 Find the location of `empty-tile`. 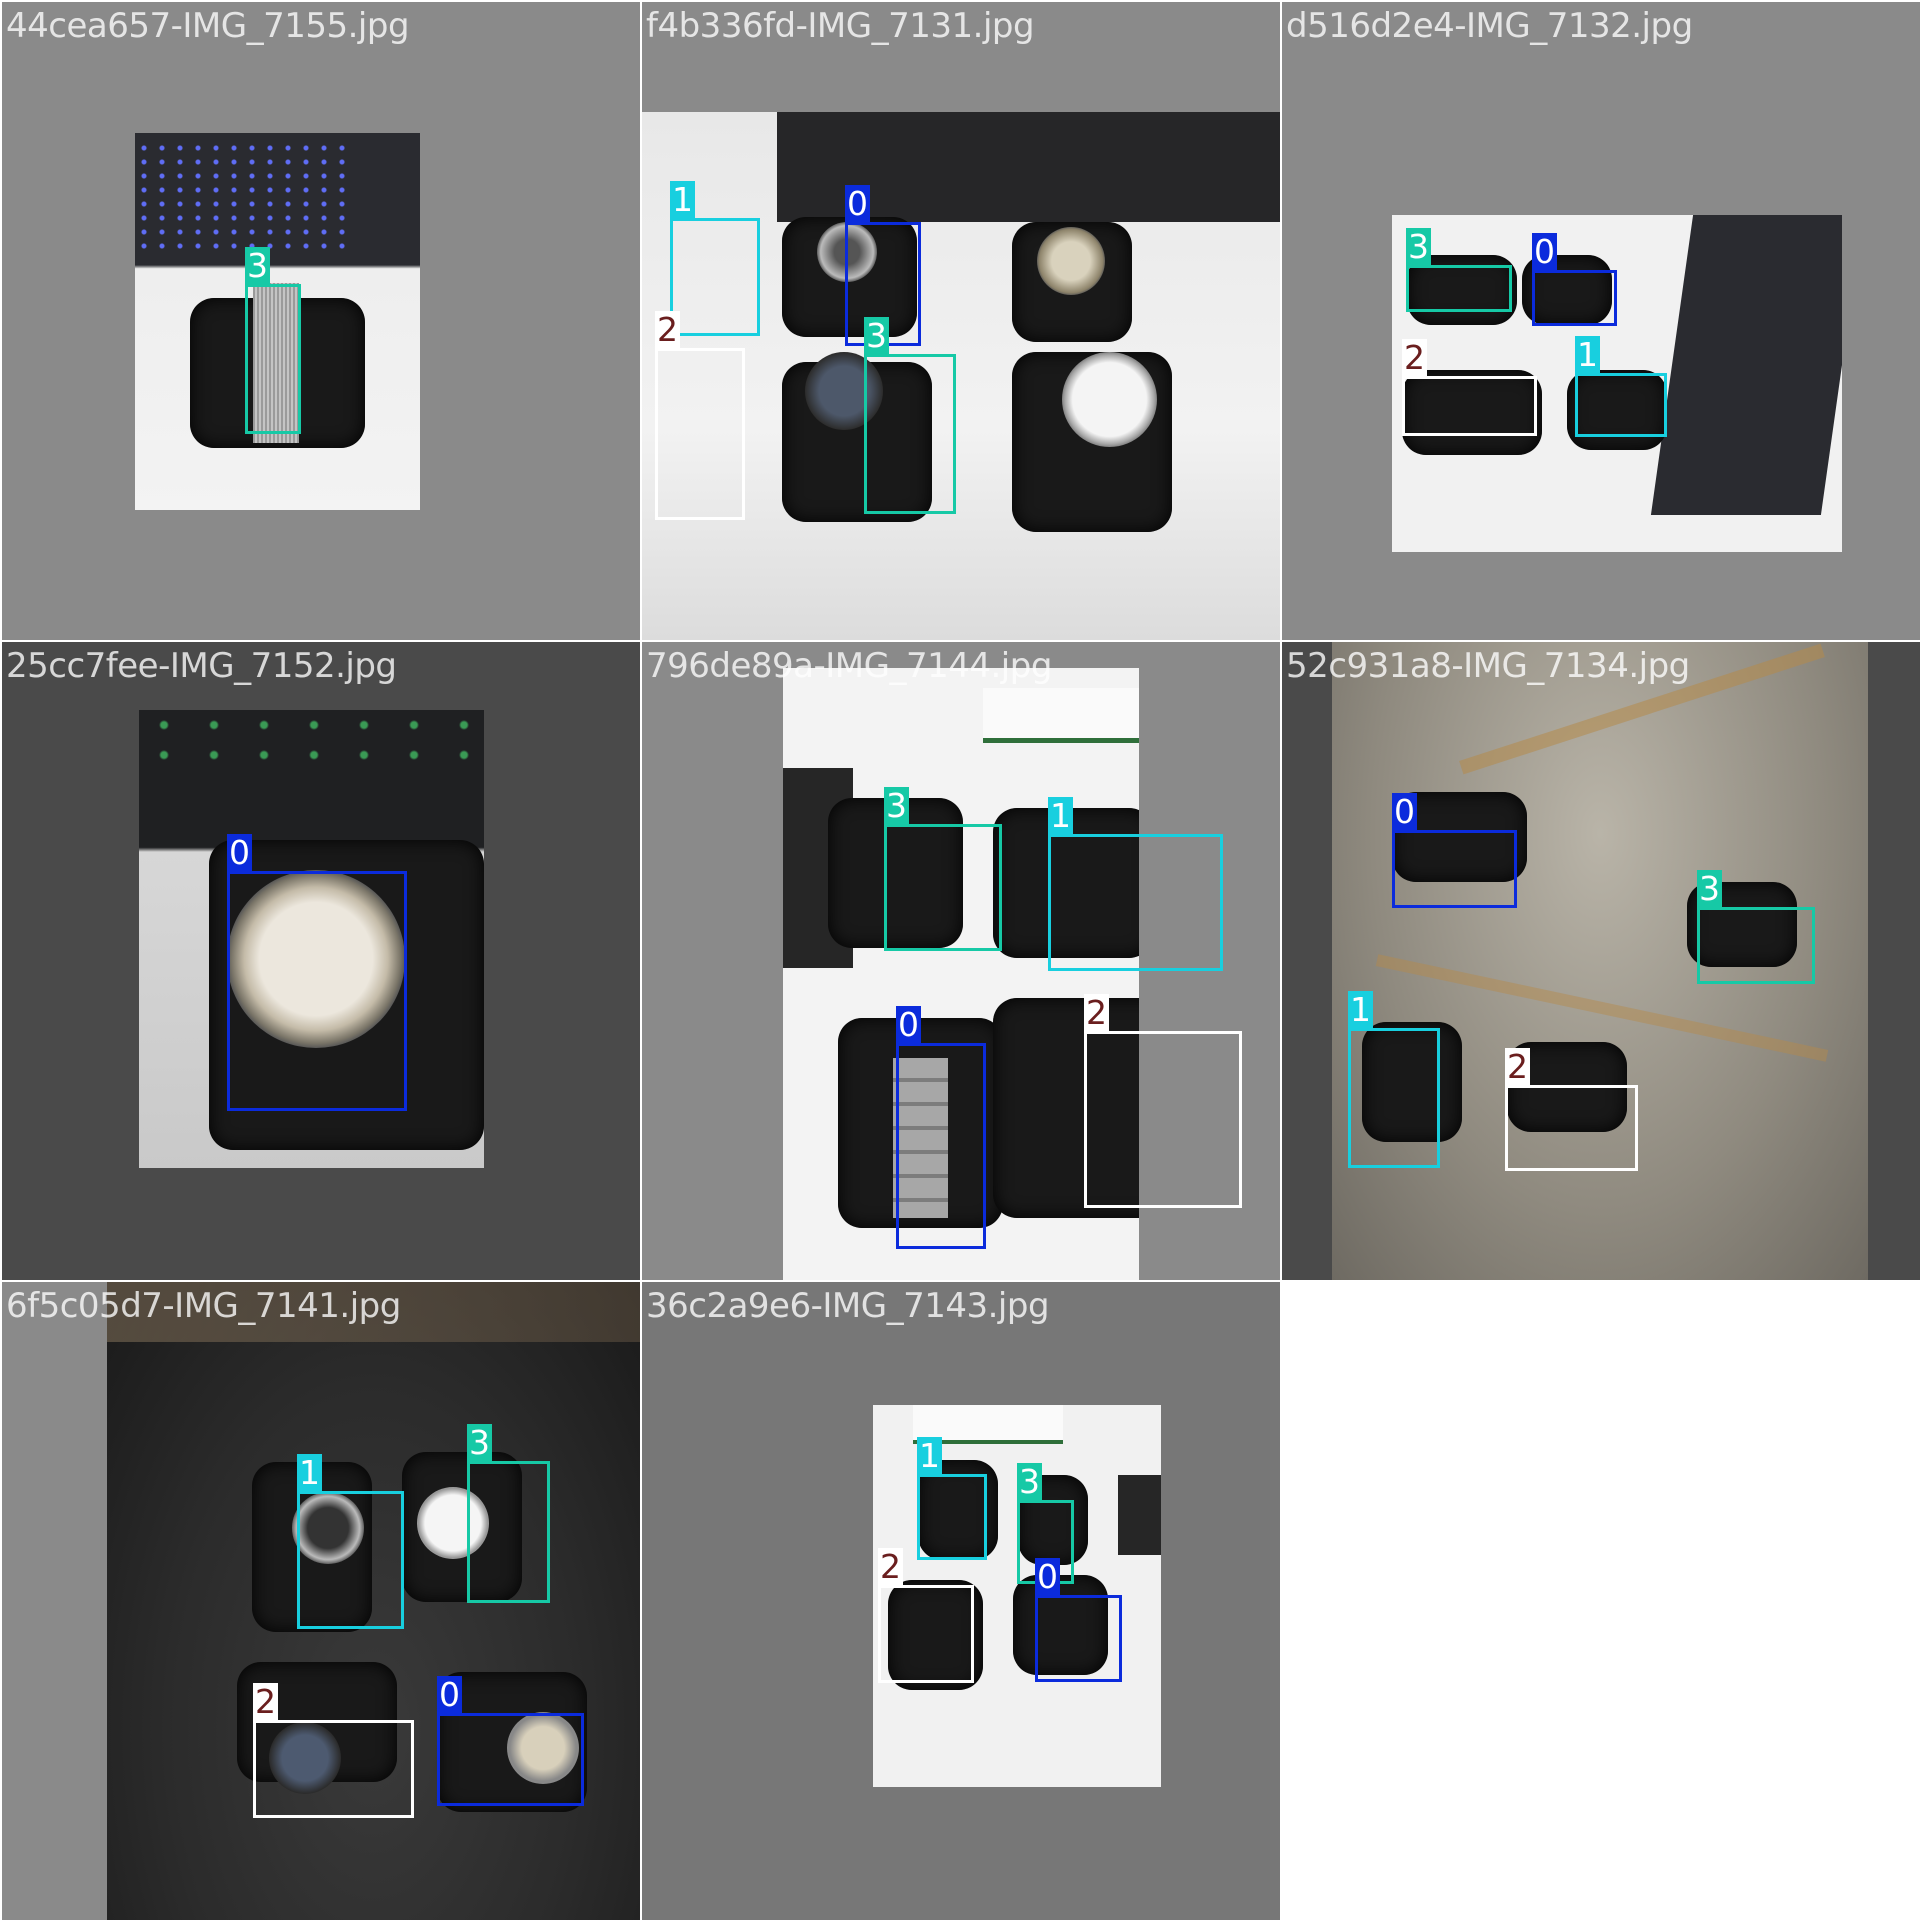

empty-tile is located at coordinates (1601, 1601).